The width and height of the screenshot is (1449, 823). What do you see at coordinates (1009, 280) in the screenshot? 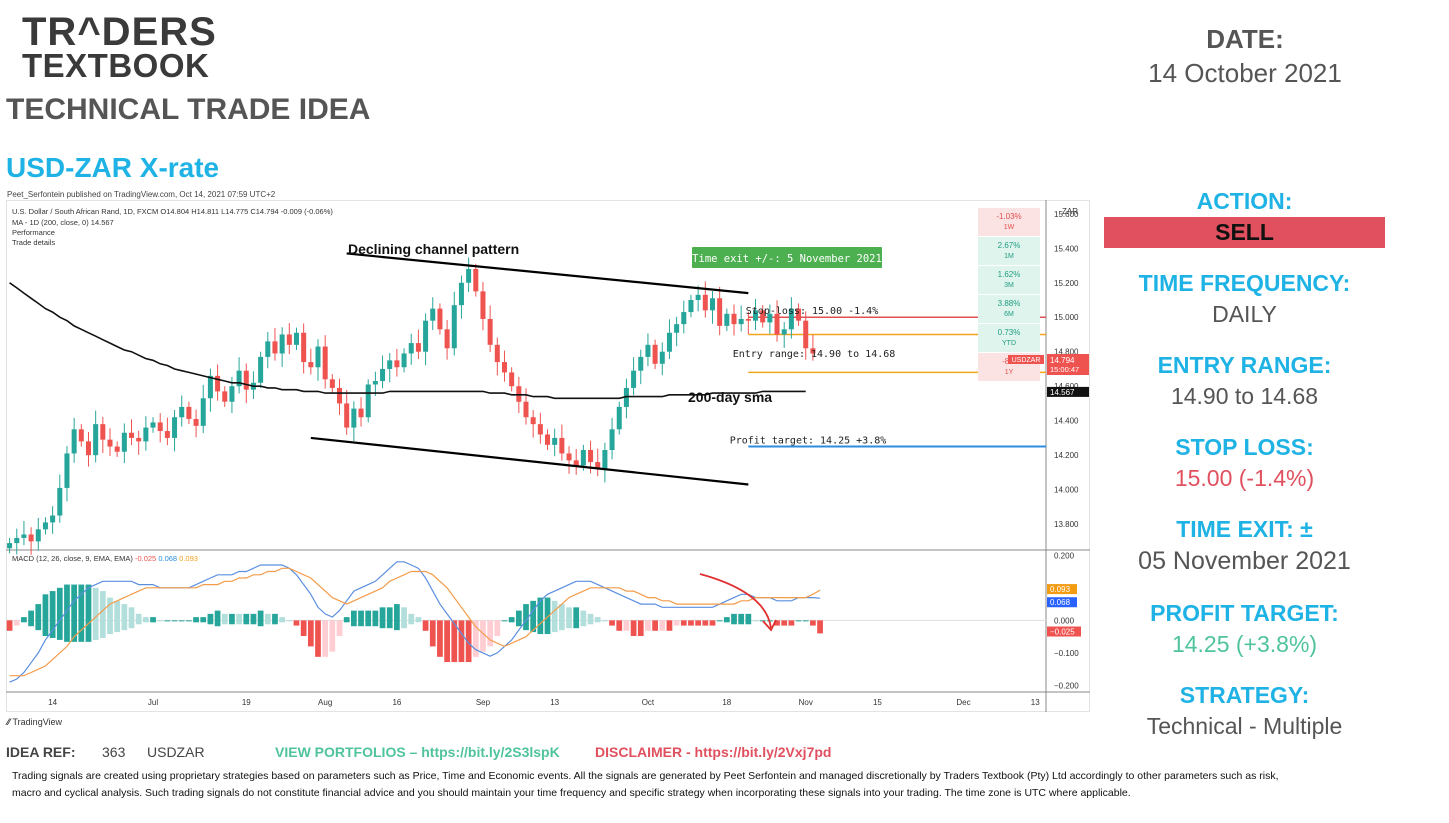
I see `performance-cell` at bounding box center [1009, 280].